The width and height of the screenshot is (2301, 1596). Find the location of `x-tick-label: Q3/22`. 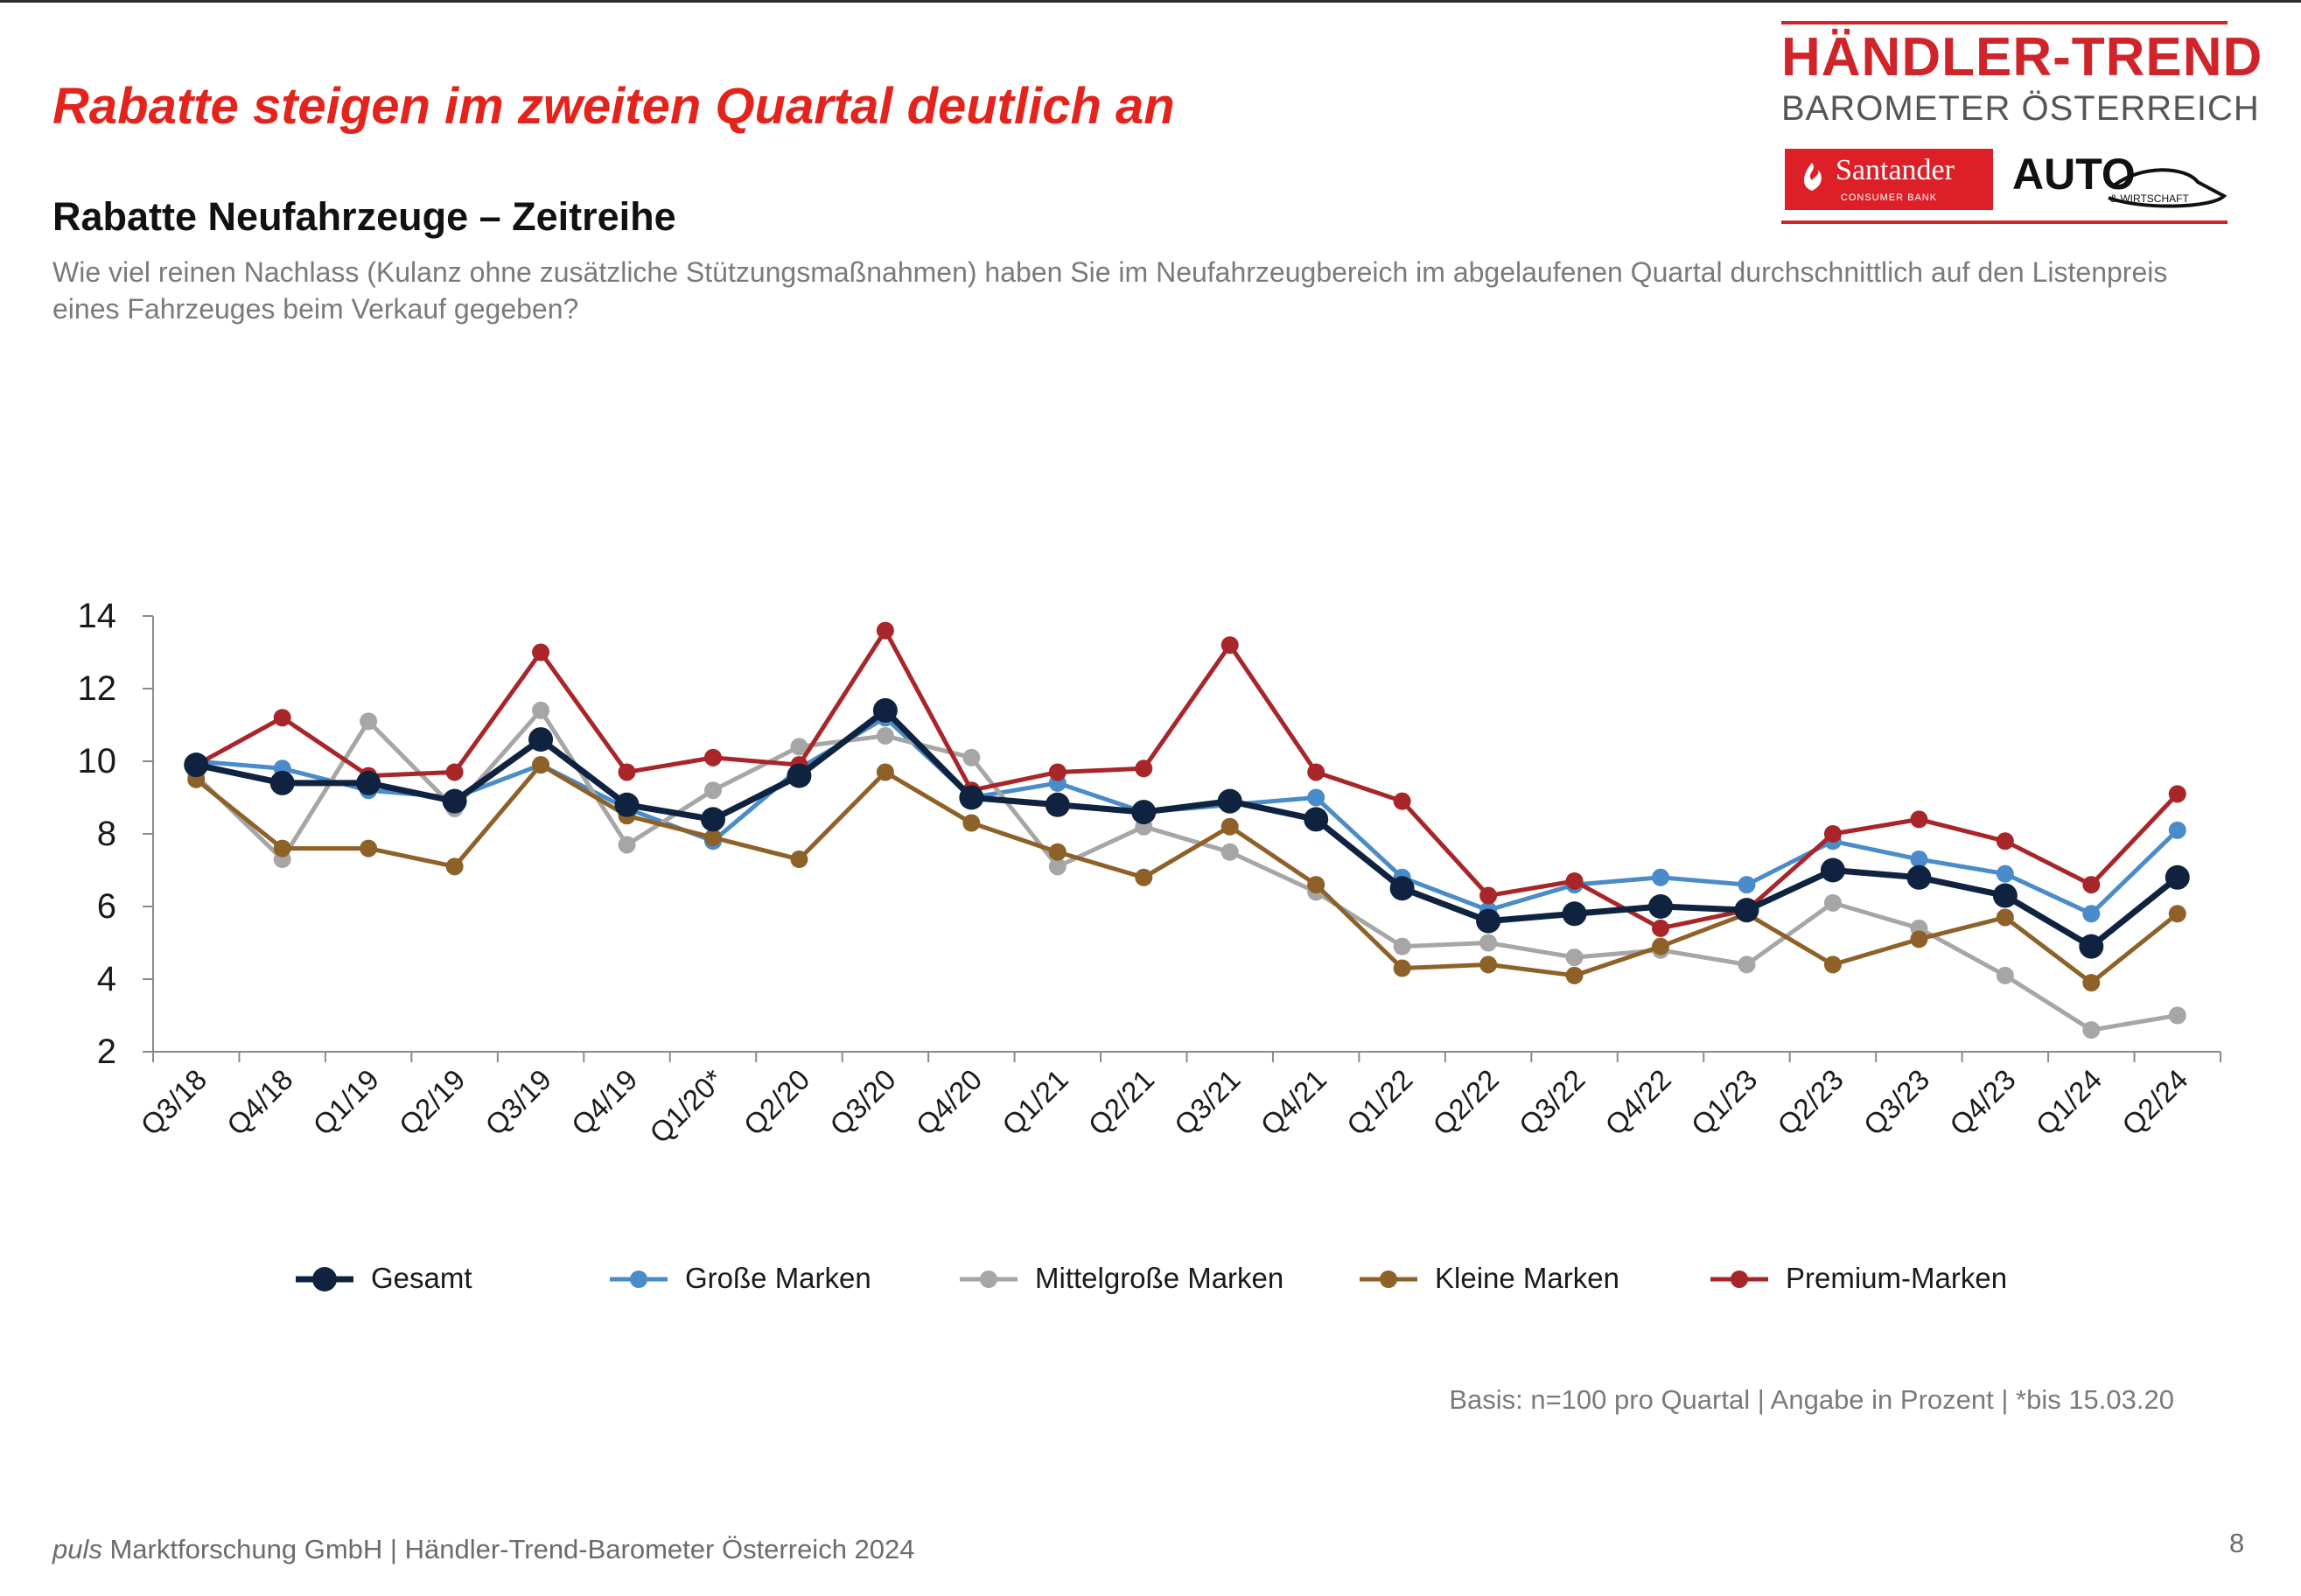

x-tick-label: Q3/22 is located at coordinates (1552, 1102).